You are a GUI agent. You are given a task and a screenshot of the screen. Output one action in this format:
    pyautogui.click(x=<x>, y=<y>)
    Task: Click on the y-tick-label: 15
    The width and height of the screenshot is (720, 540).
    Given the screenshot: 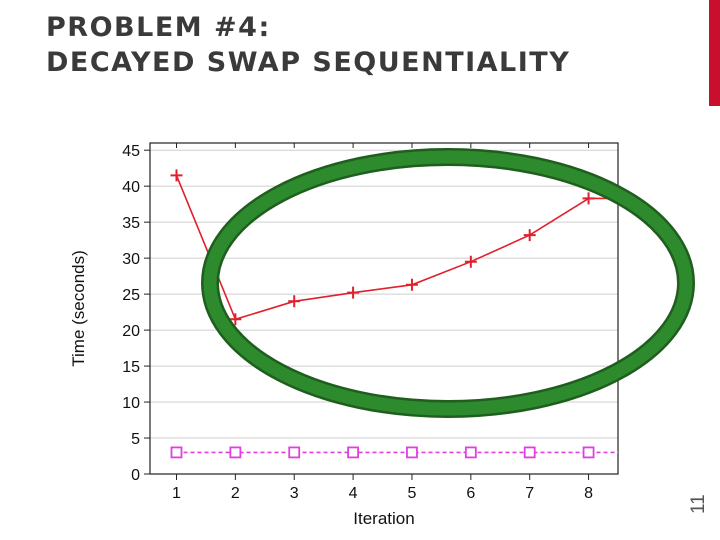 What is the action you would take?
    pyautogui.click(x=131, y=367)
    